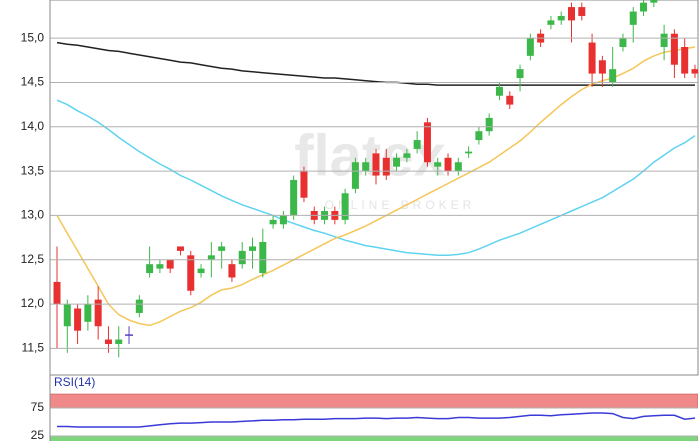 The image size is (700, 441). I want to click on y-tick-label: 12,0, so click(33, 303).